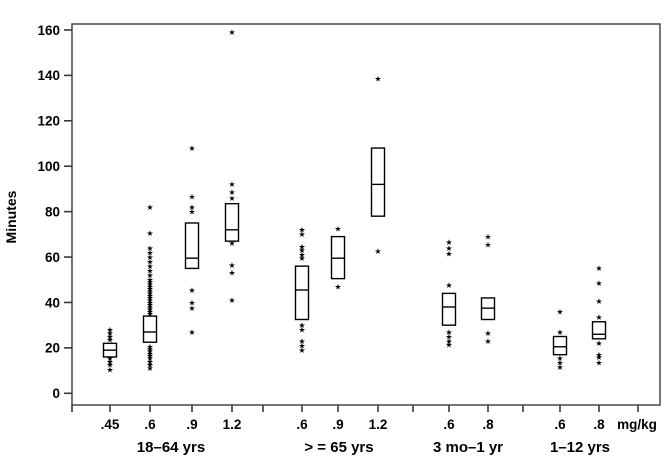  I want to click on y-tick-label: 20, so click(52, 348).